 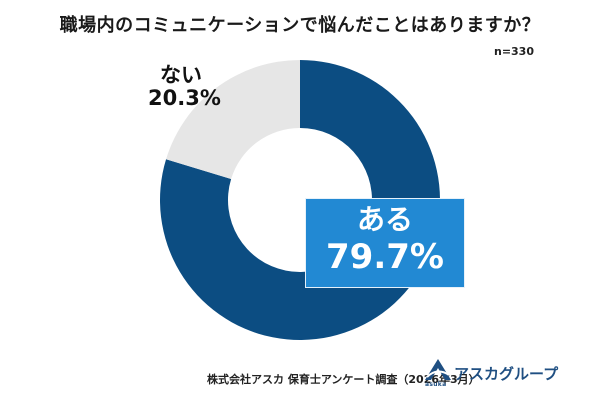 I want to click on logo-sub-text: asuka, so click(x=436, y=384).